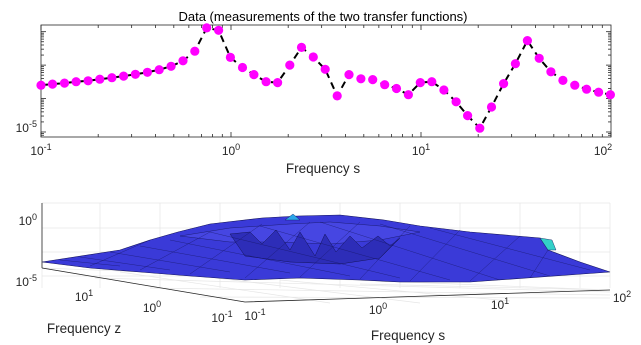  Describe the element at coordinates (622, 297) in the screenshot. I see `surface-x-tick-label: 10²` at that location.